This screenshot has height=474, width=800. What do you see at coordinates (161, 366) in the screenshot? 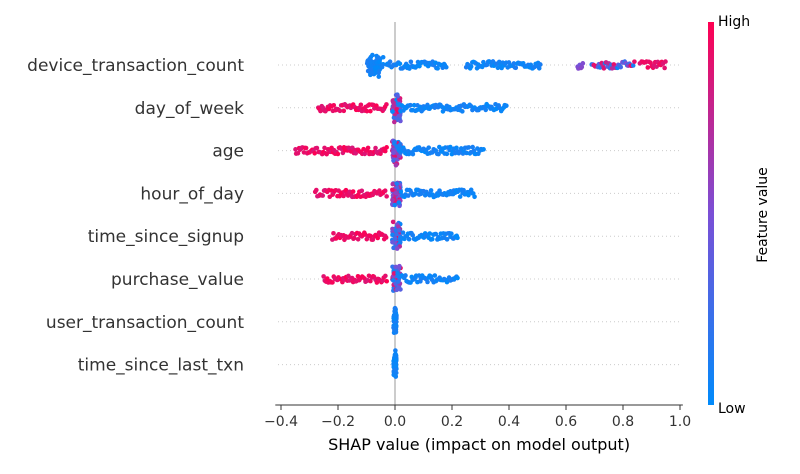
I see `feature-label: time_since_last_txn` at bounding box center [161, 366].